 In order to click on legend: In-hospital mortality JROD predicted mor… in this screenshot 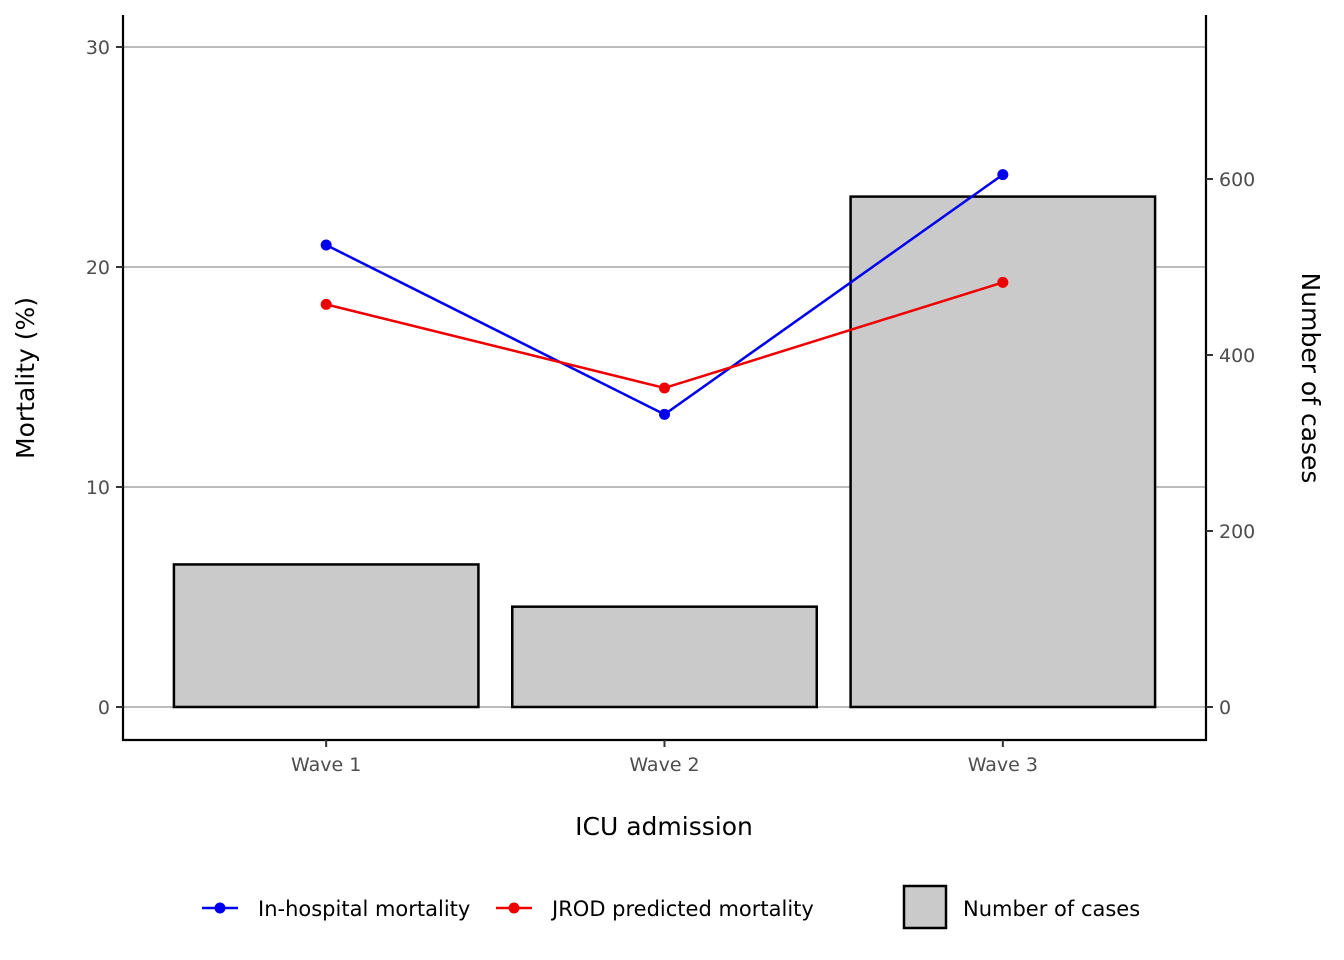, I will do `click(671, 907)`.